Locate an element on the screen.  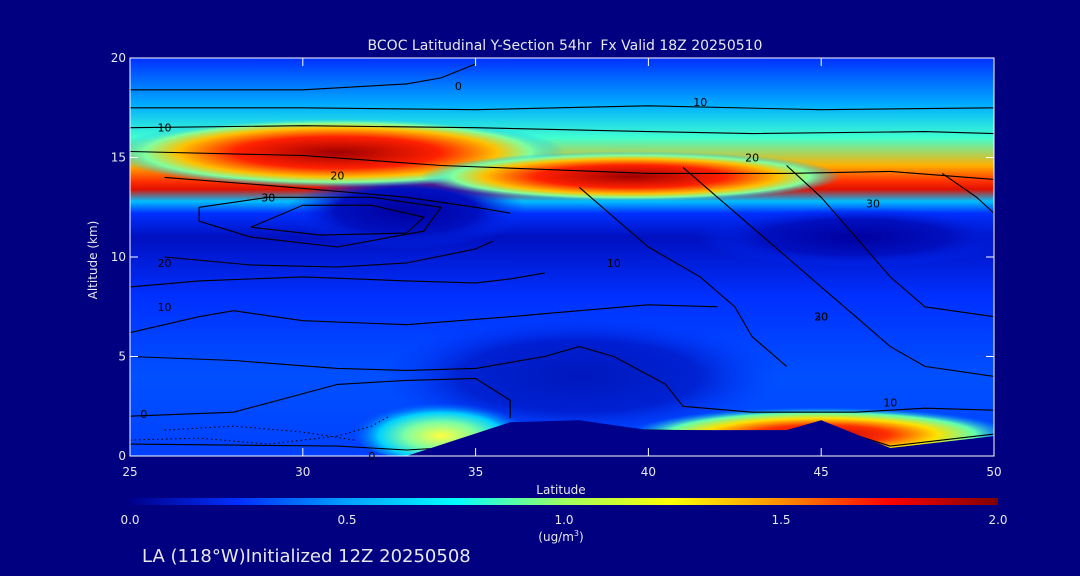
colorbar-tick-label: 1.0 is located at coordinates (563, 520).